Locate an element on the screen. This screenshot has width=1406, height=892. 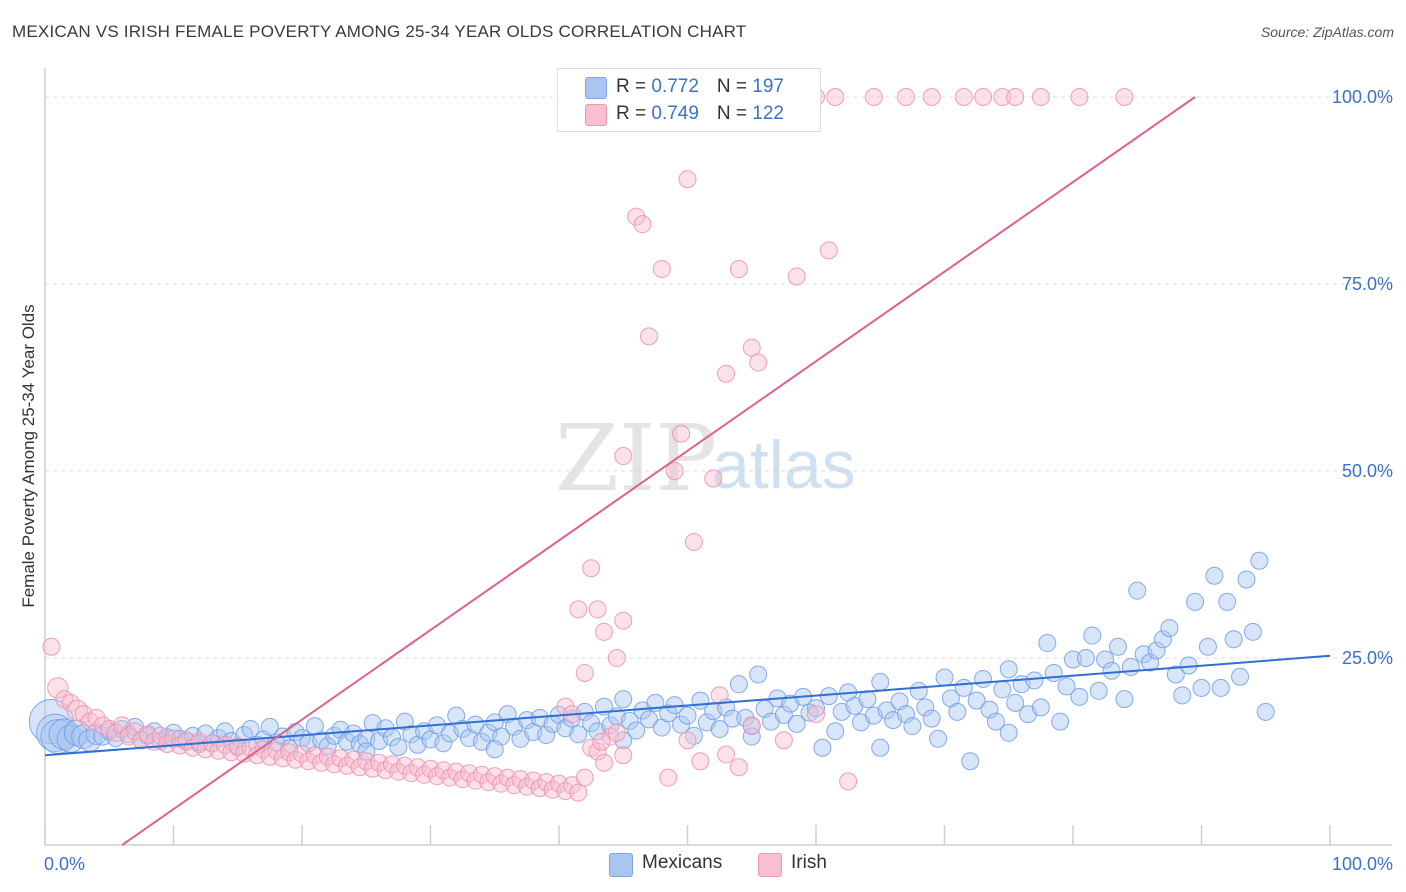
legend-r-value: 0.749 is located at coordinates (675, 113).